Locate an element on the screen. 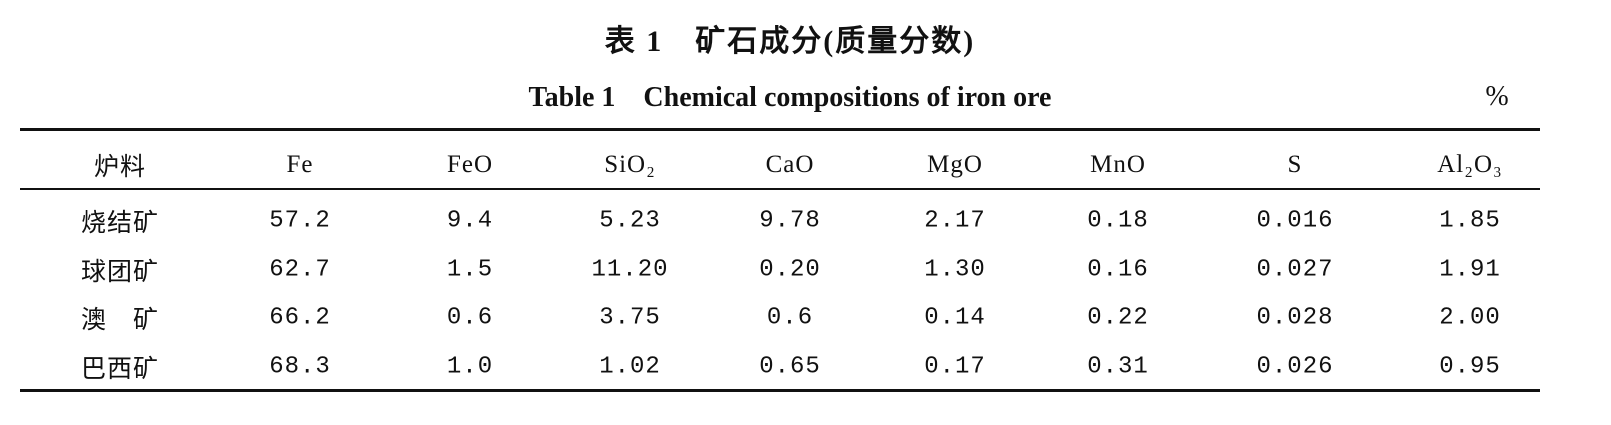 The height and width of the screenshot is (425, 1611). column-header: S is located at coordinates (1295, 164).